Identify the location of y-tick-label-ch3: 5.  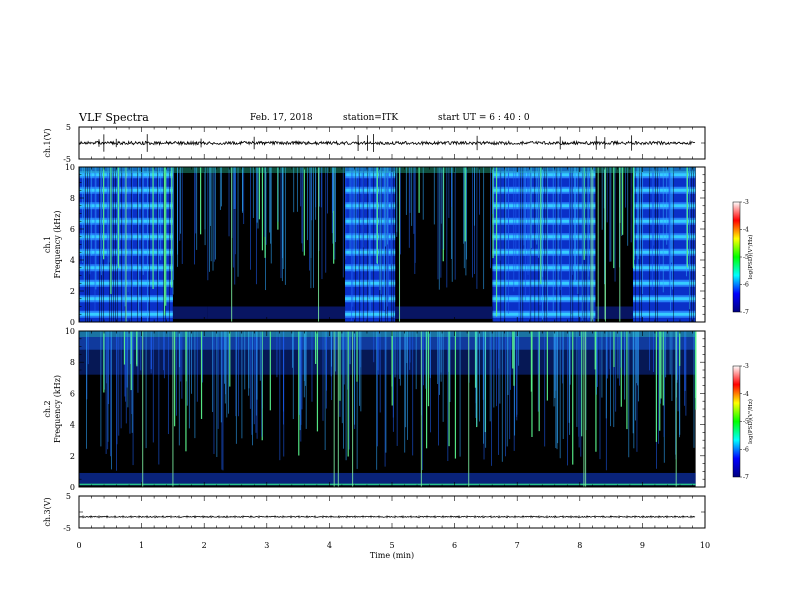
(68, 496).